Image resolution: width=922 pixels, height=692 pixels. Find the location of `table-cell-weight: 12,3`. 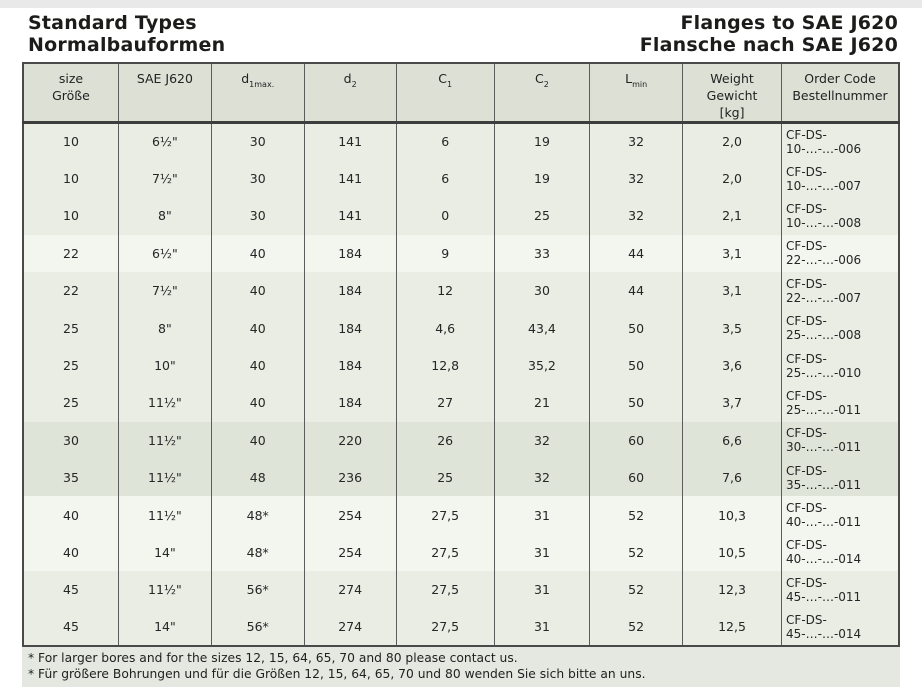

table-cell-weight: 12,3 is located at coordinates (732, 590).